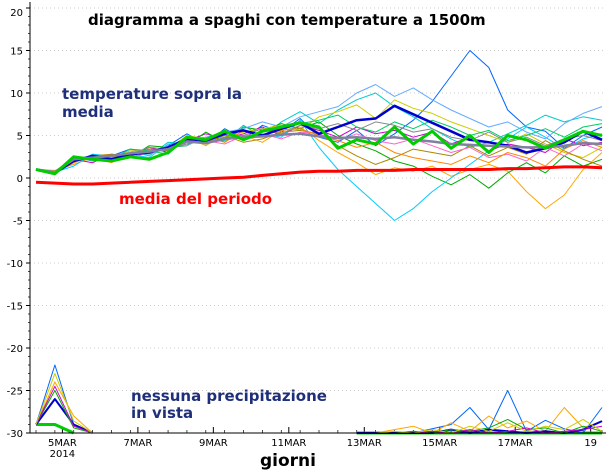 This screenshot has width=606, height=471. What do you see at coordinates (20, 179) in the screenshot?
I see `y-tick-label: 0` at bounding box center [20, 179].